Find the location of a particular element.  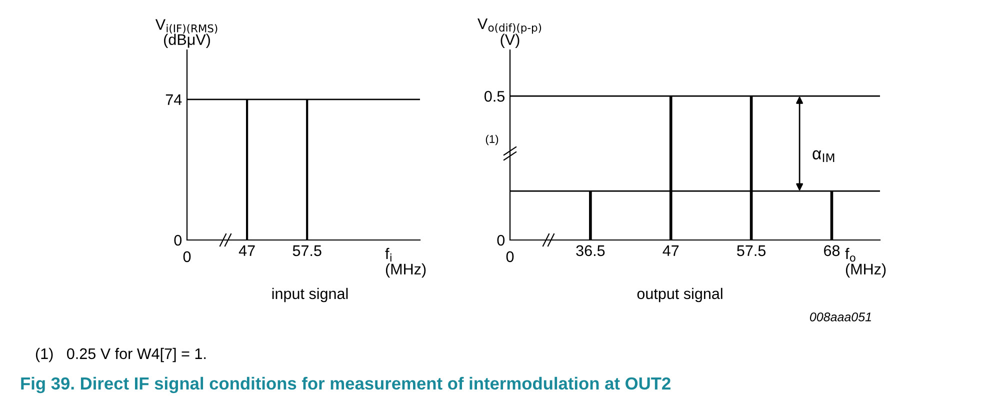

y-tick-label: 74 is located at coordinates (174, 99).